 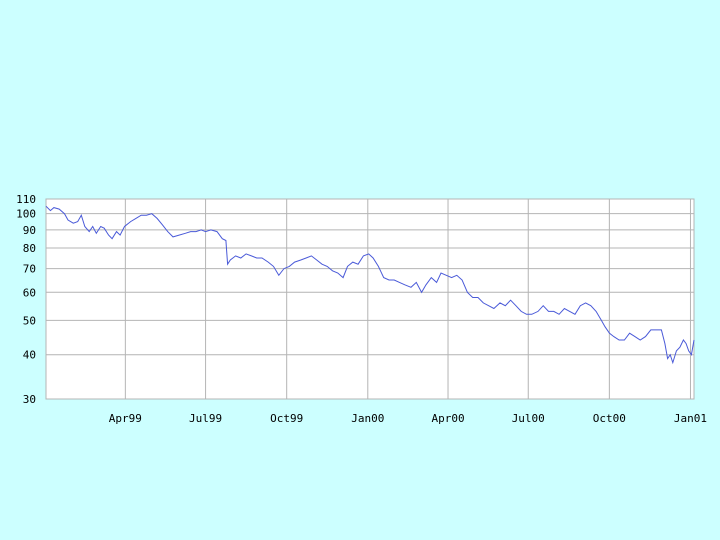 What do you see at coordinates (29, 269) in the screenshot?
I see `y-tick-label: 70` at bounding box center [29, 269].